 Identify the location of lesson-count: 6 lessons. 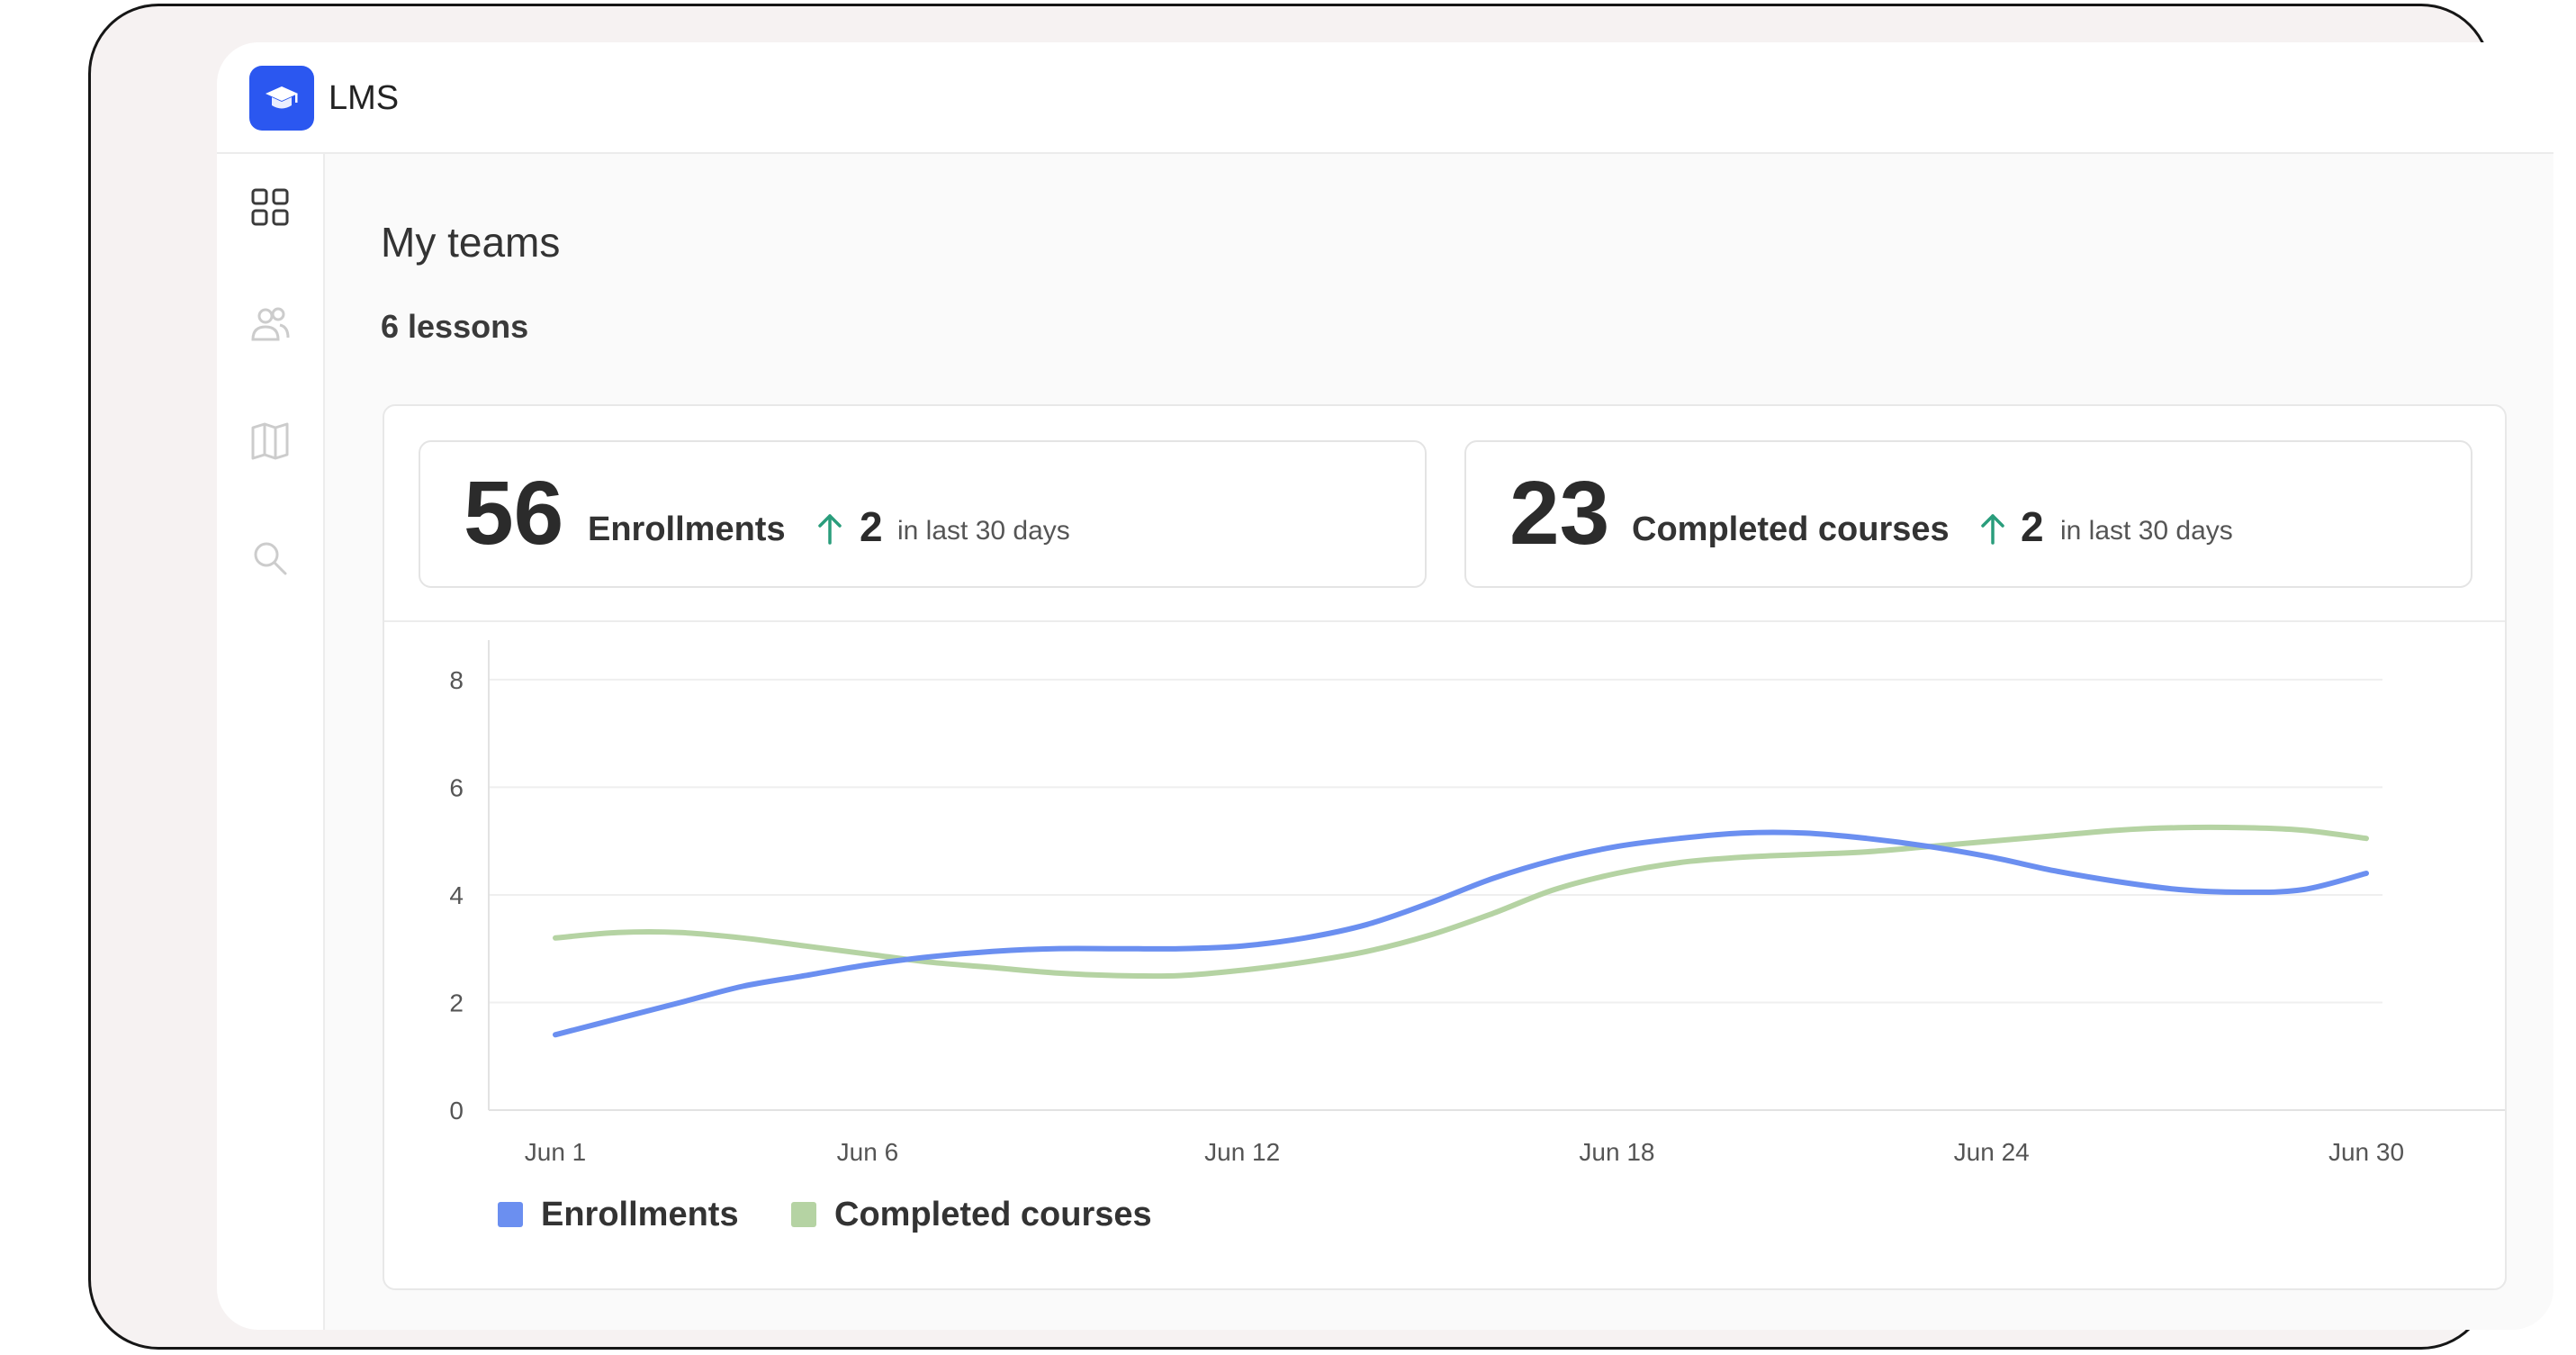
(455, 326).